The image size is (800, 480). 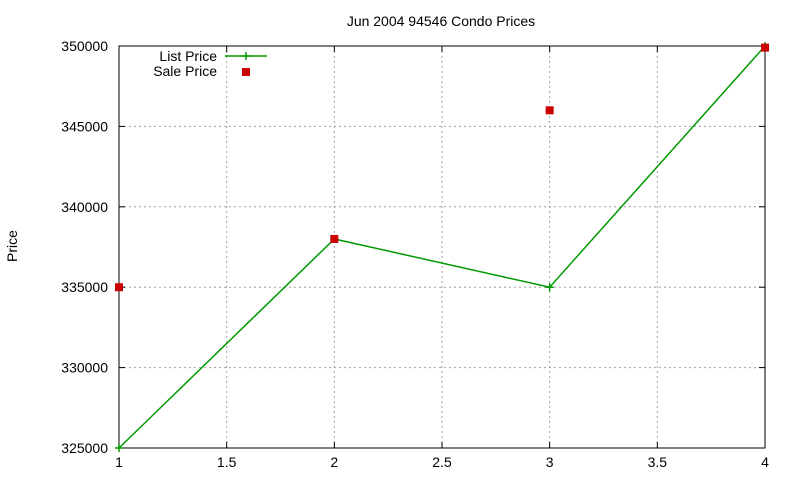 I want to click on x-tick-label: 3.5, so click(x=658, y=462).